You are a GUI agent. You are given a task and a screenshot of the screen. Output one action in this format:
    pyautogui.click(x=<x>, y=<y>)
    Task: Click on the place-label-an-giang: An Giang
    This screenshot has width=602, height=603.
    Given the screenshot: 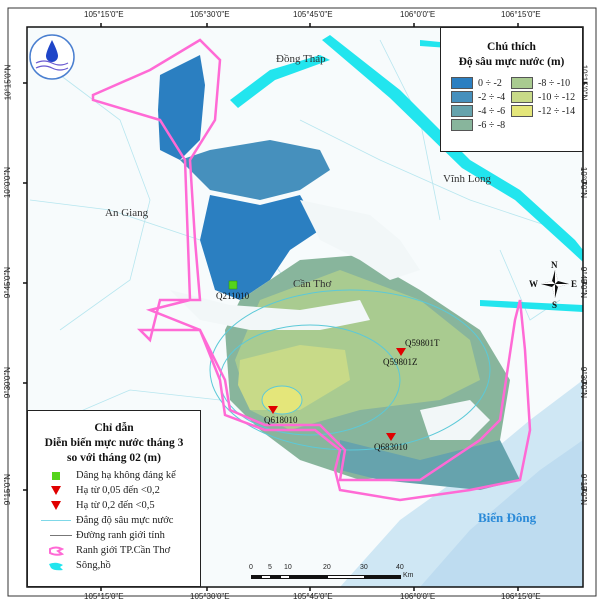 What is the action you would take?
    pyautogui.click(x=127, y=213)
    